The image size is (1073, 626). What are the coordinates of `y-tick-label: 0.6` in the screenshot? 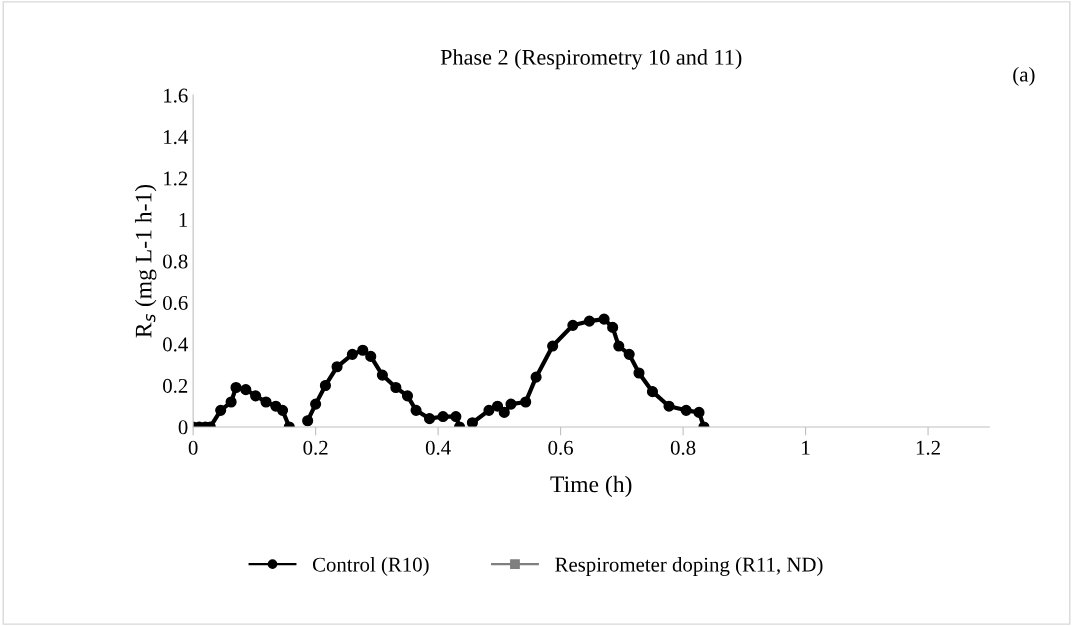 It's located at (175, 303).